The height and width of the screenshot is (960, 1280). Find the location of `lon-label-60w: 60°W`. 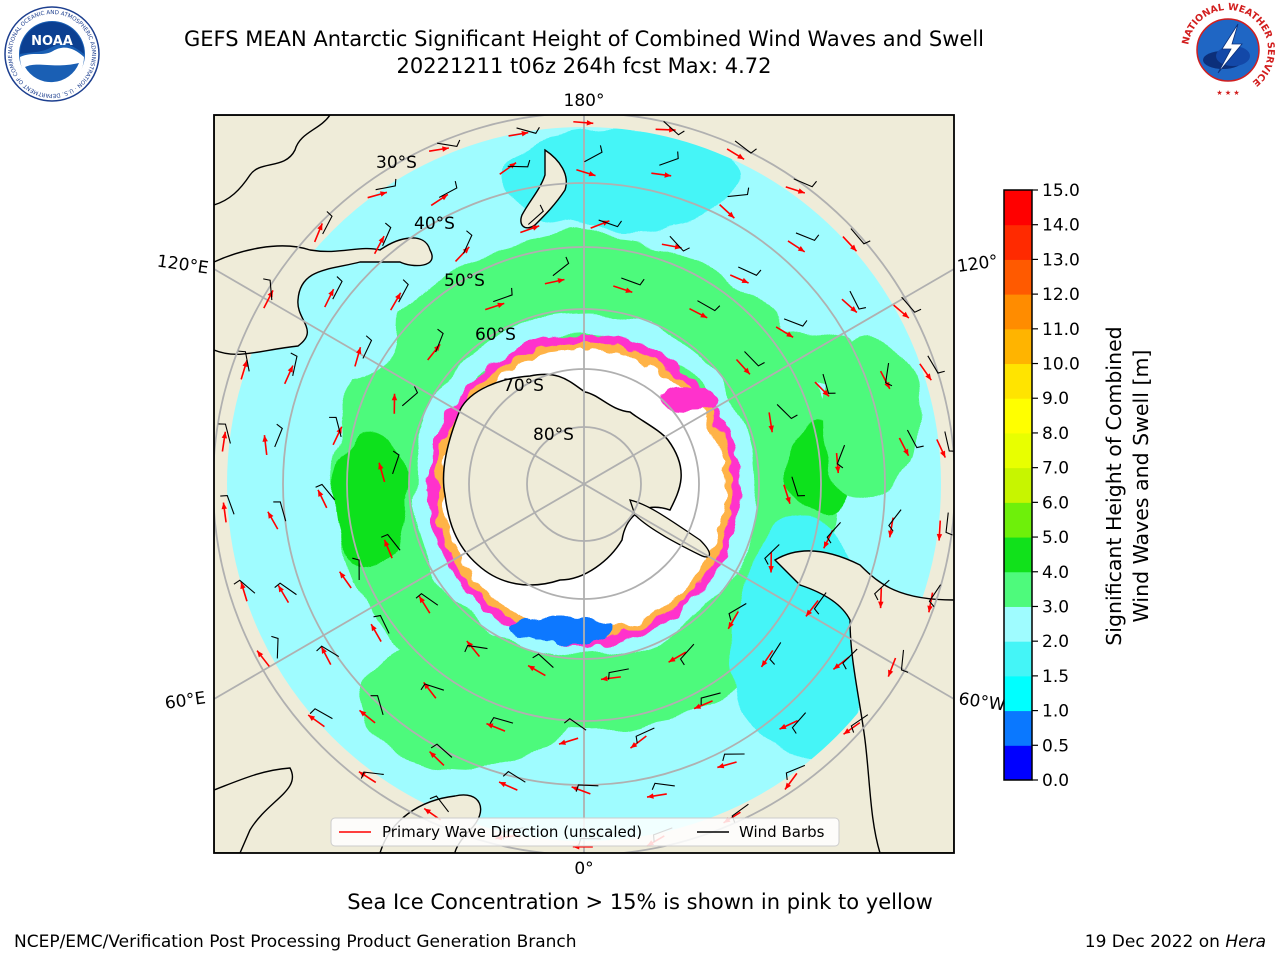

lon-label-60w: 60°W is located at coordinates (981, 702).